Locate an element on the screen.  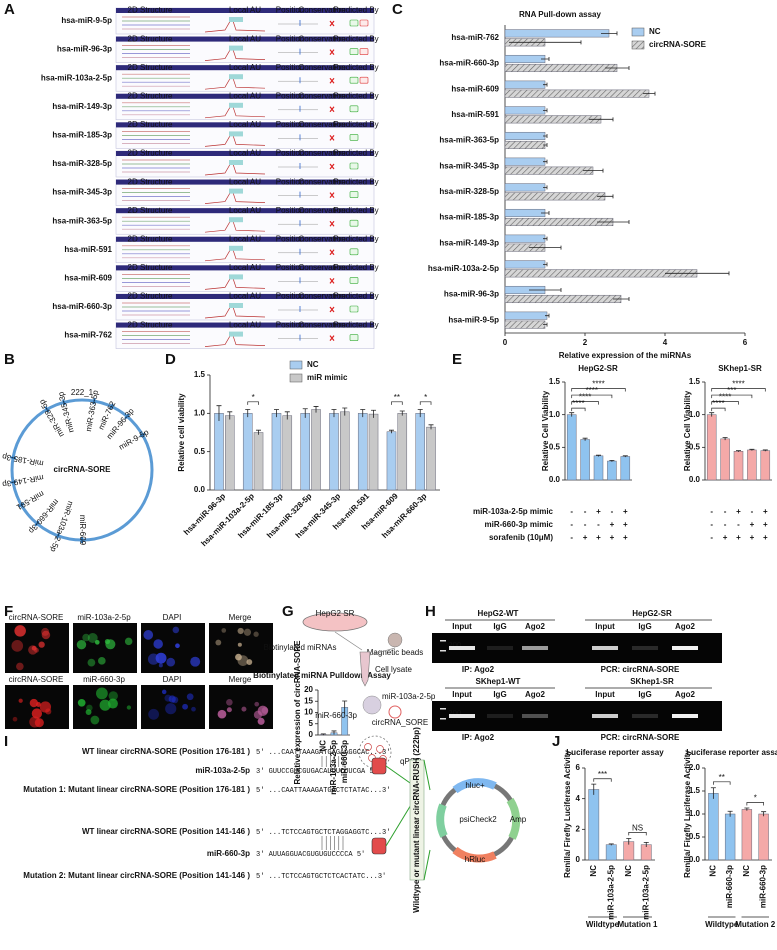
mut-sequence: 5' ...TCTCCAGTGCTCTCACTATC...3' is located at coordinates (321, 877).